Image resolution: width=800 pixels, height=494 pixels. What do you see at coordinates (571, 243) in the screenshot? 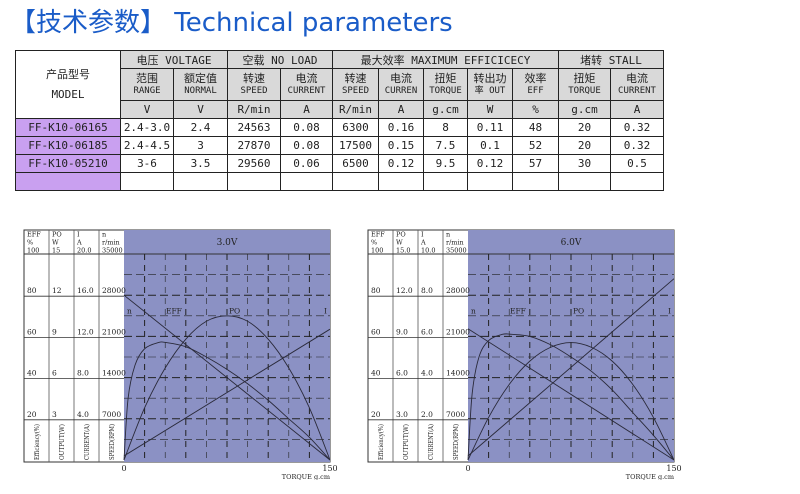
I see `chart-title: 6.0V` at bounding box center [571, 243].